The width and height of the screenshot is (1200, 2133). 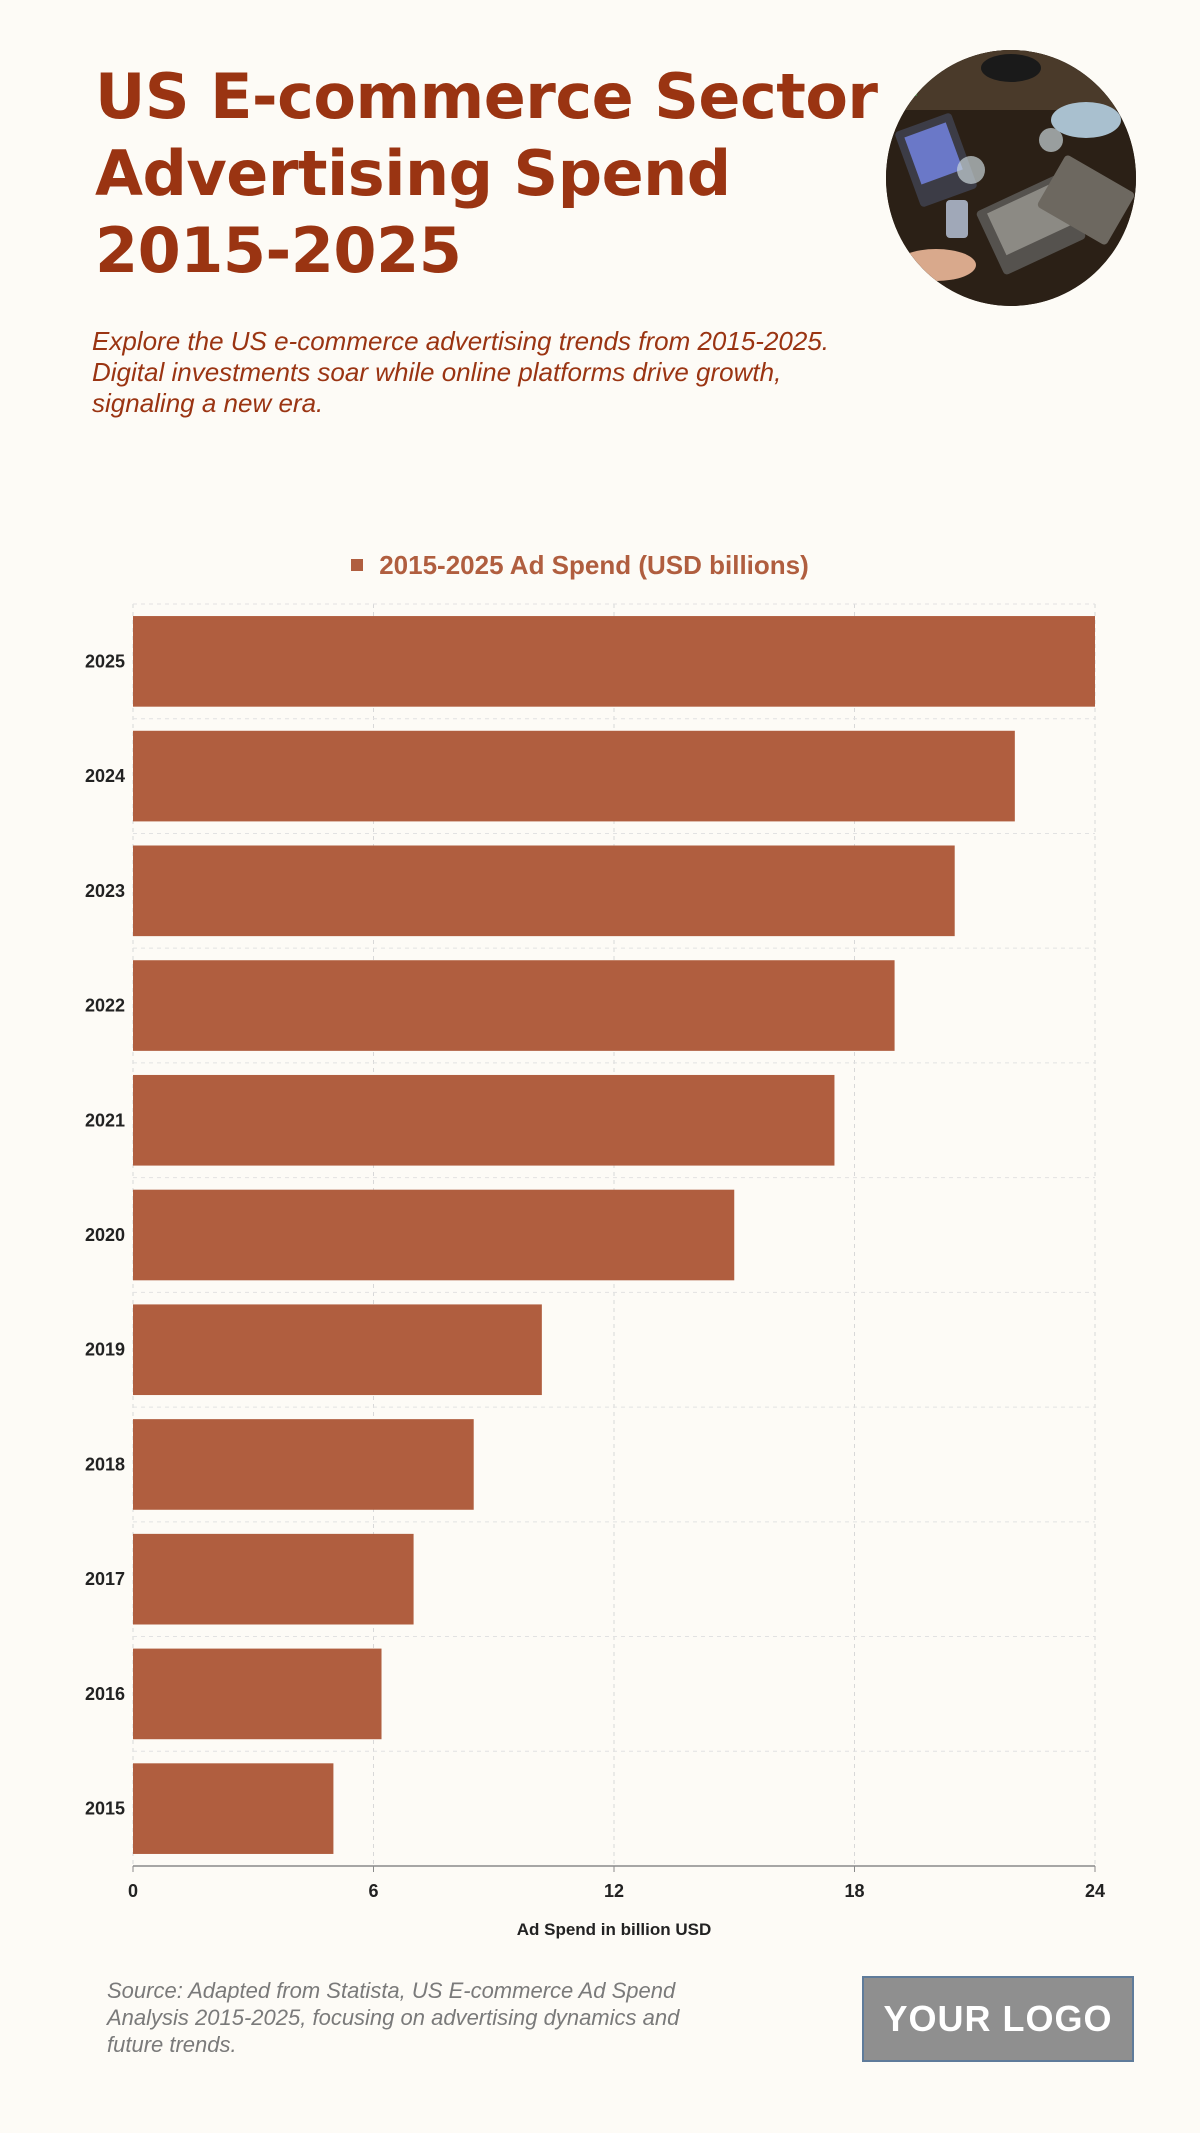 I want to click on x-axis-ticks: 0 6 12 18 24, so click(x=616, y=1883).